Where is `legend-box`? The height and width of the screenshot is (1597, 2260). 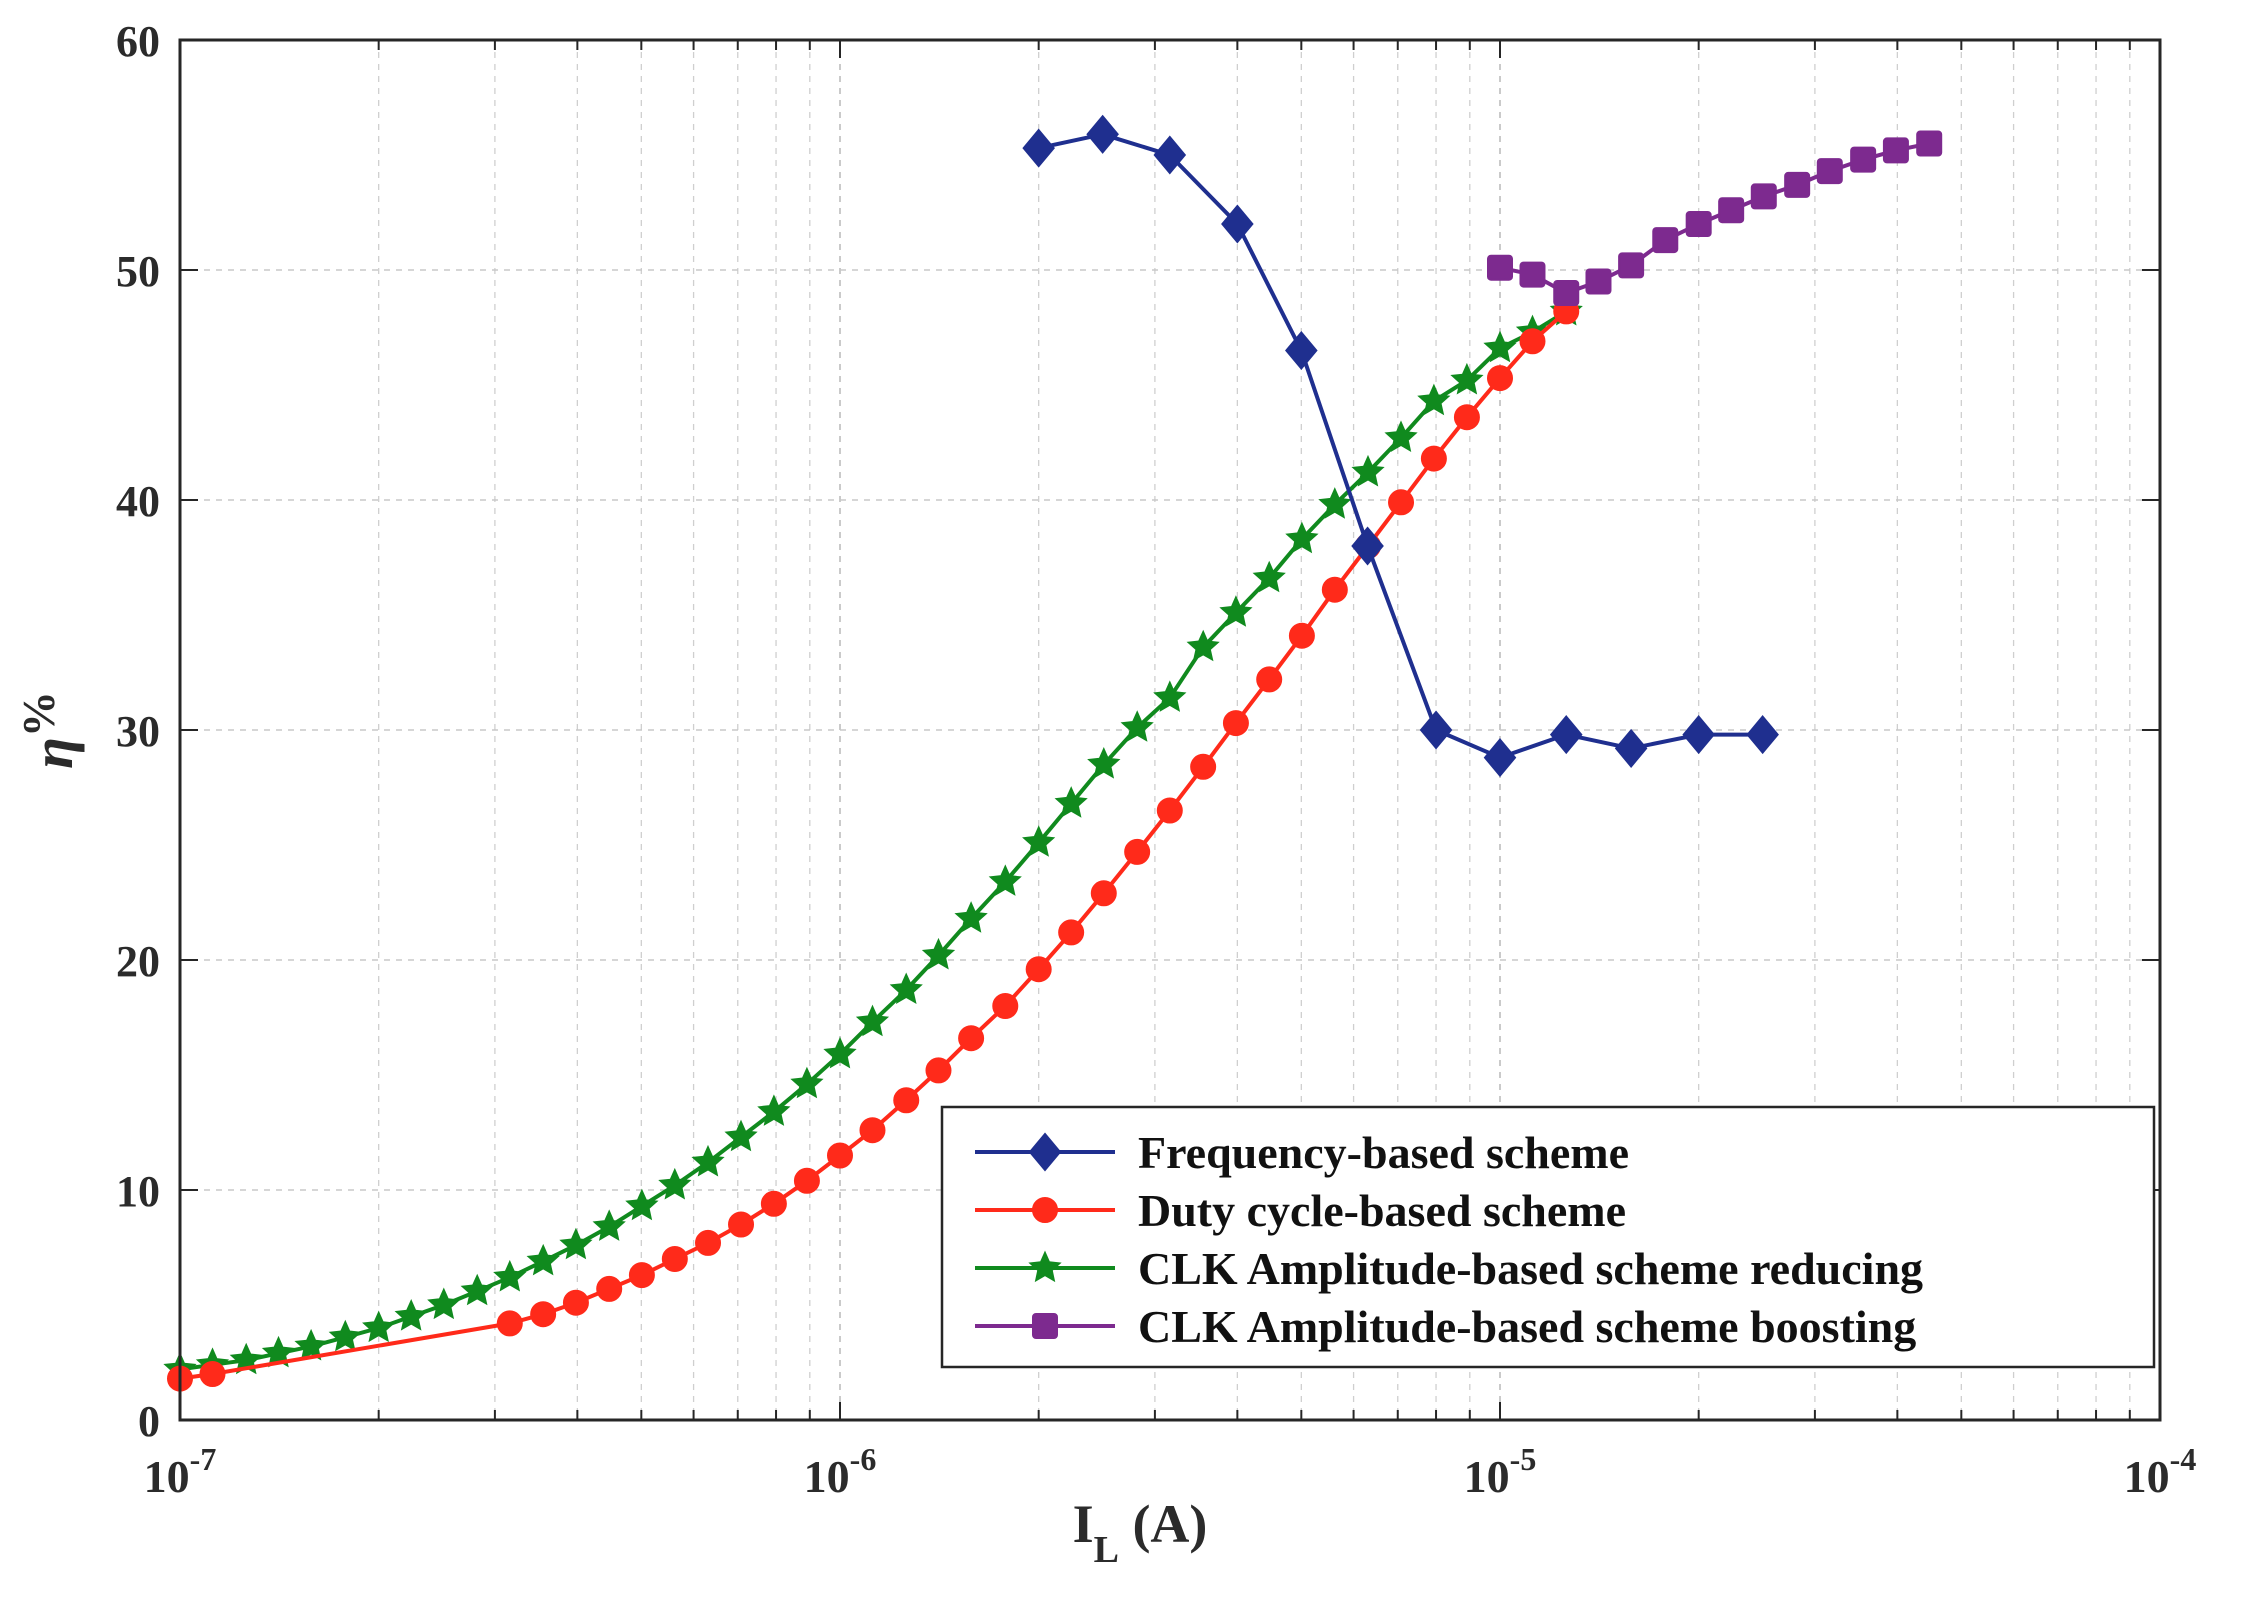
legend-box is located at coordinates (1548, 1237).